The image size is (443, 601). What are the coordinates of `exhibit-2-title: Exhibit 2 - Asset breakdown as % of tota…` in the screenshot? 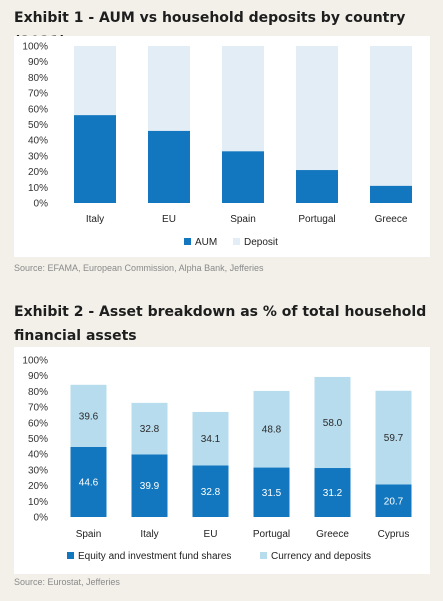 It's located at (220, 324).